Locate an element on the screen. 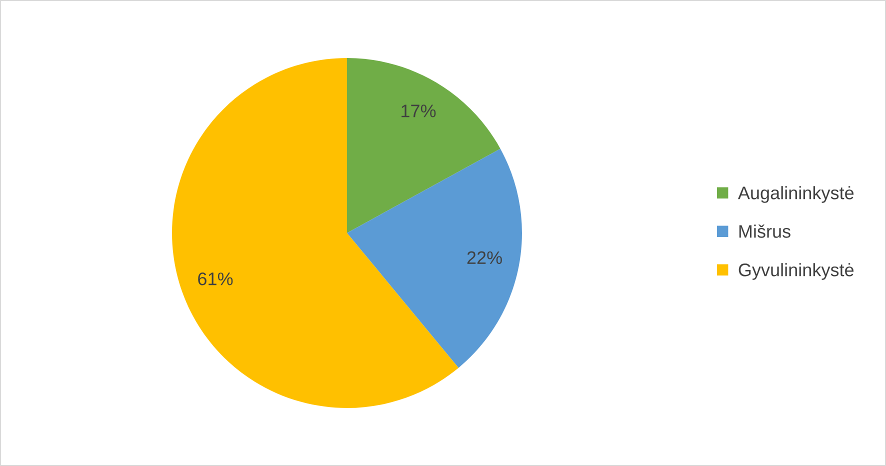 This screenshot has height=466, width=886. data-label: 17% is located at coordinates (419, 111).